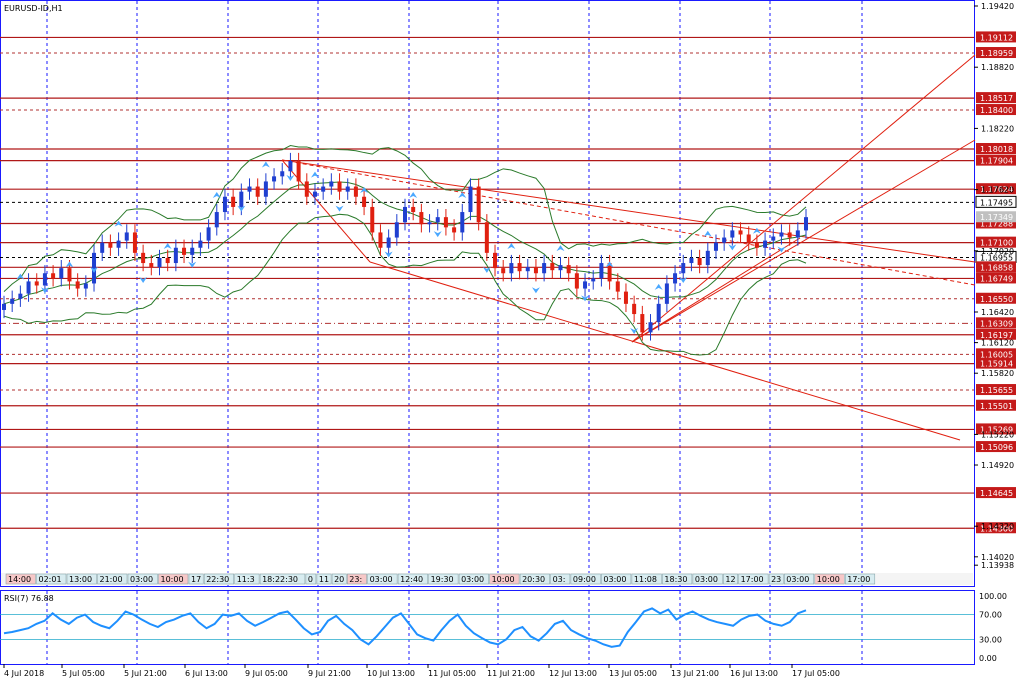  What do you see at coordinates (411, 579) in the screenshot?
I see `session-tag-text: 12:40` at bounding box center [411, 579].